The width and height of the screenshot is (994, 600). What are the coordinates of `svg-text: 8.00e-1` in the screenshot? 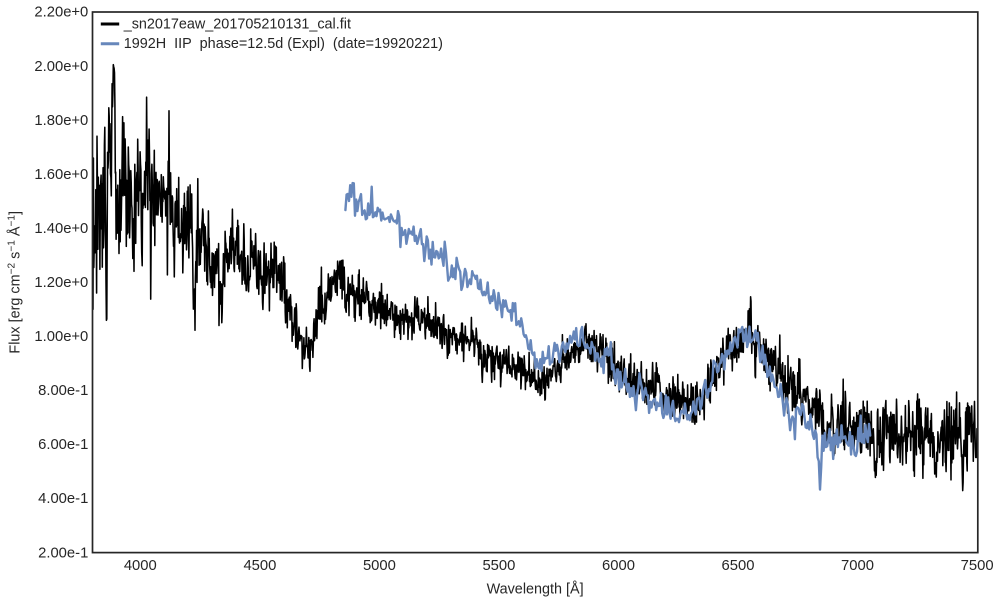 It's located at (63, 391).